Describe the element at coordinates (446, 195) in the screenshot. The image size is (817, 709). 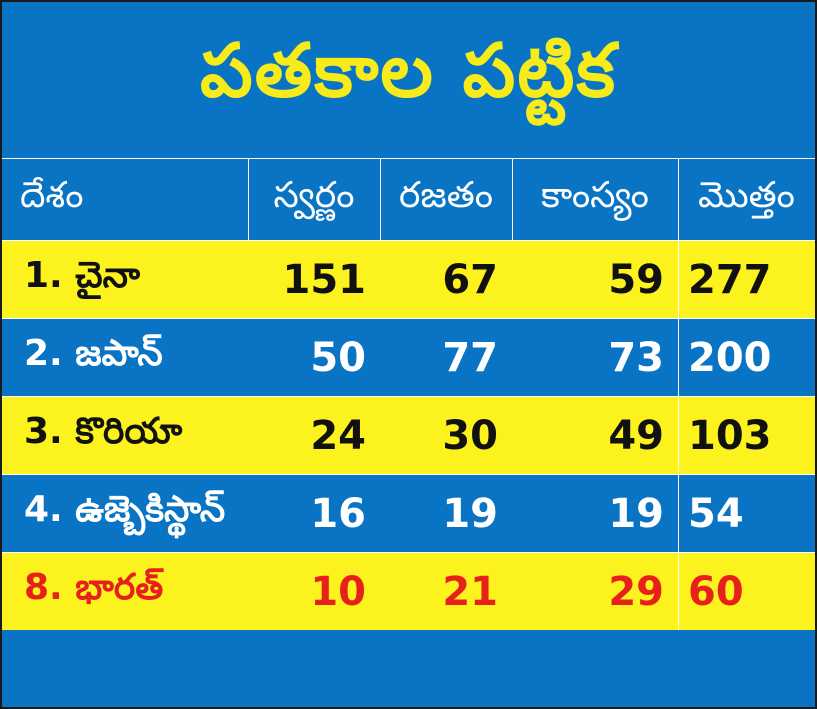
I see `header-silver: రజతం` at that location.